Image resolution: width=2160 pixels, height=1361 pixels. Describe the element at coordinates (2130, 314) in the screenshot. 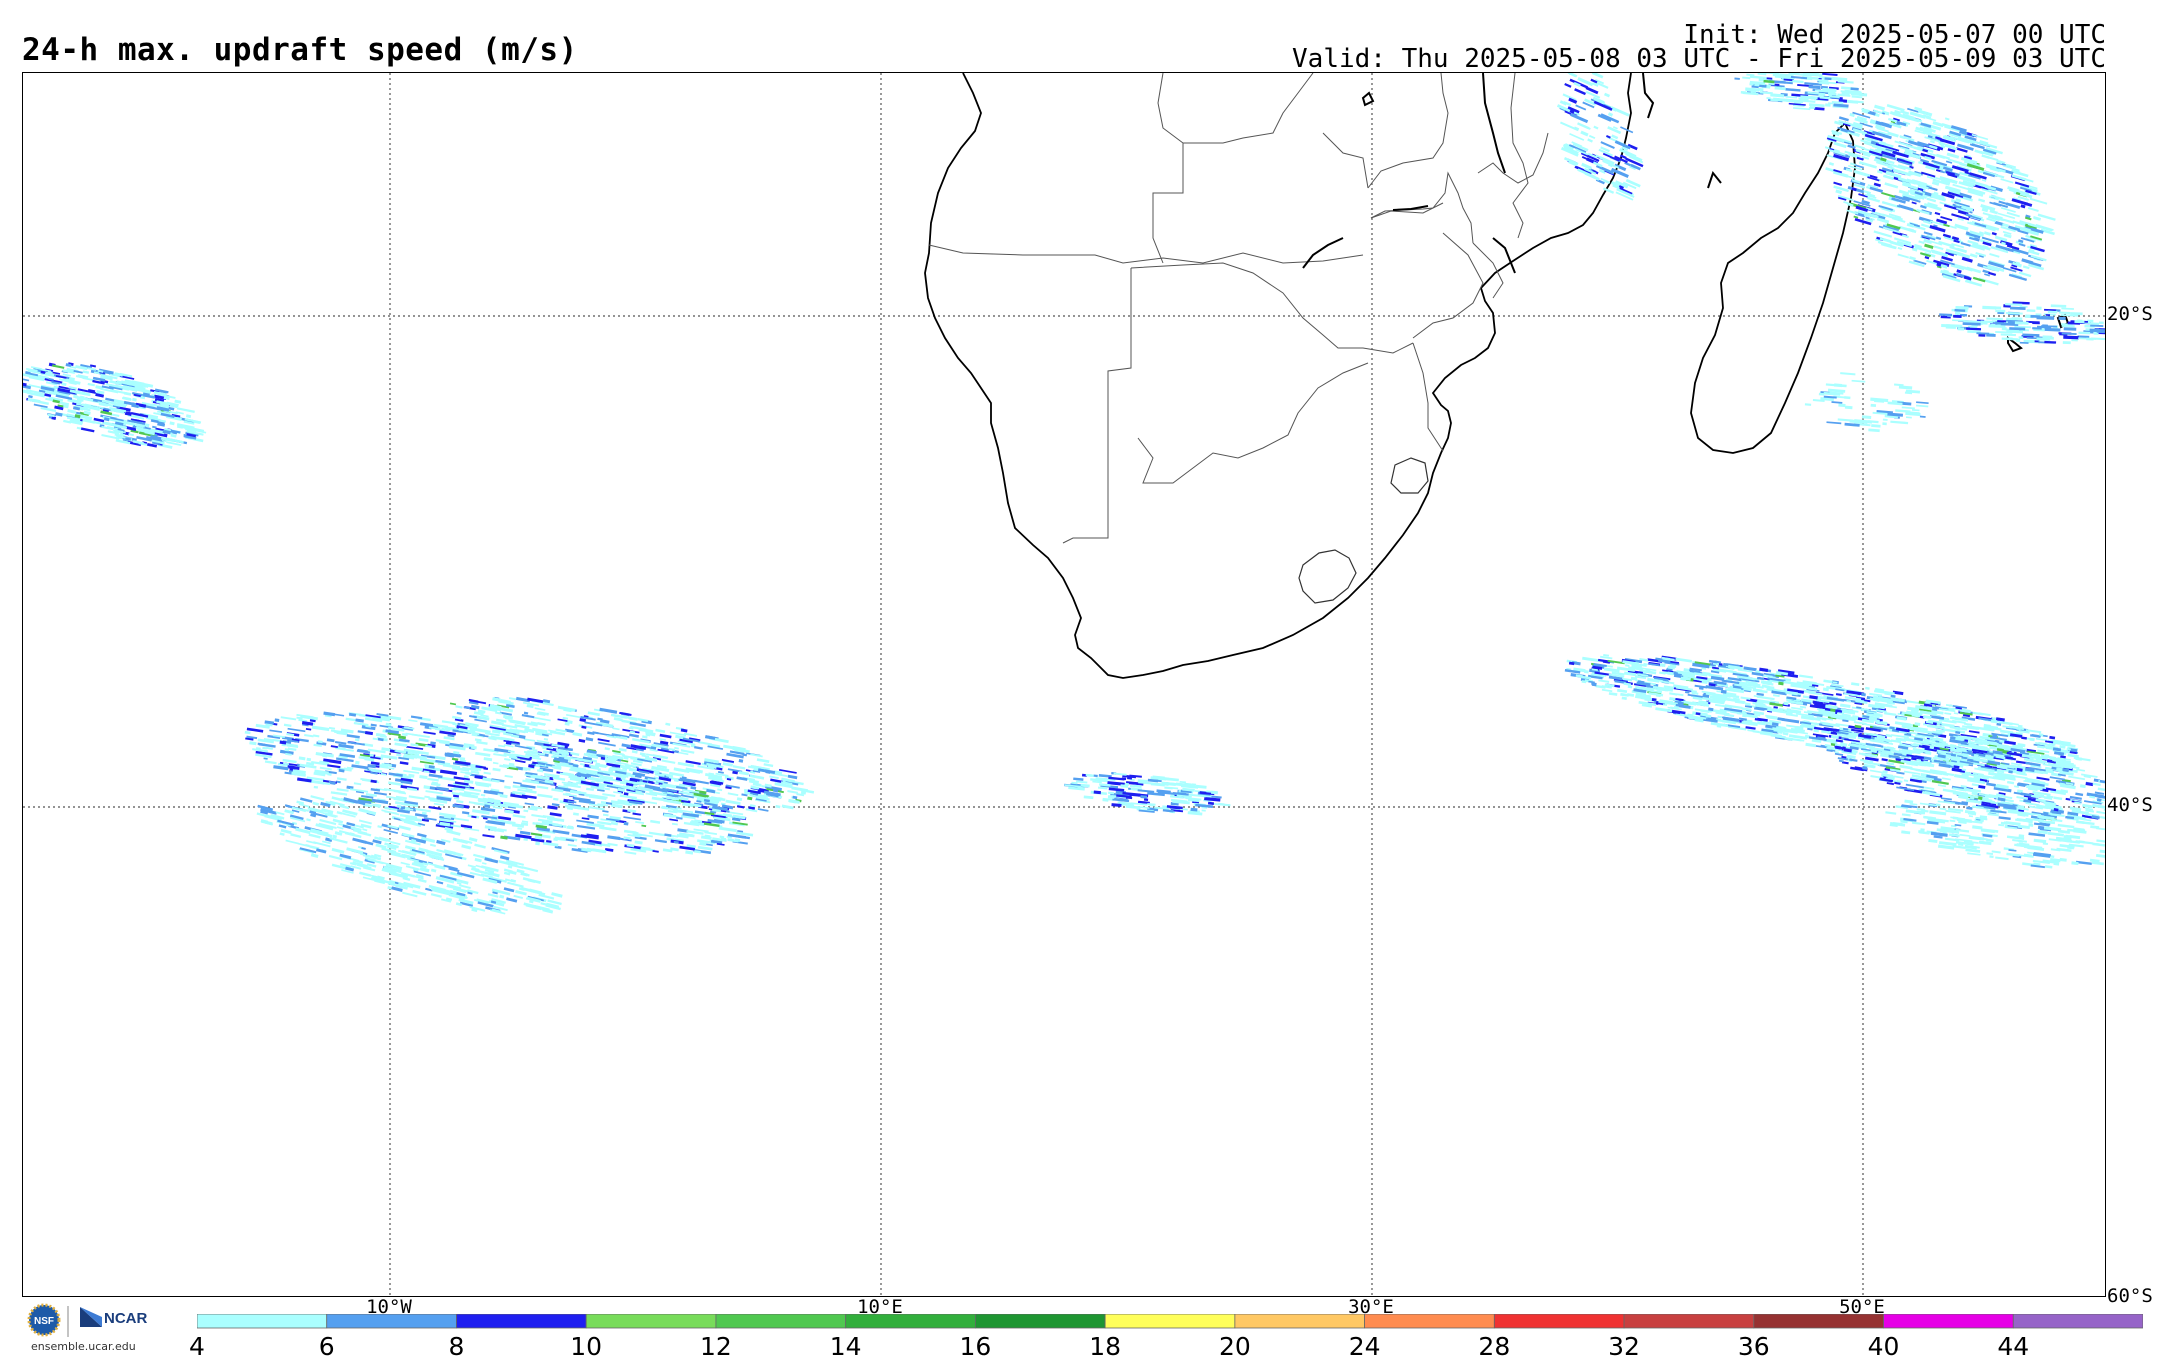

I see `lat-label-20s: 20°S` at that location.